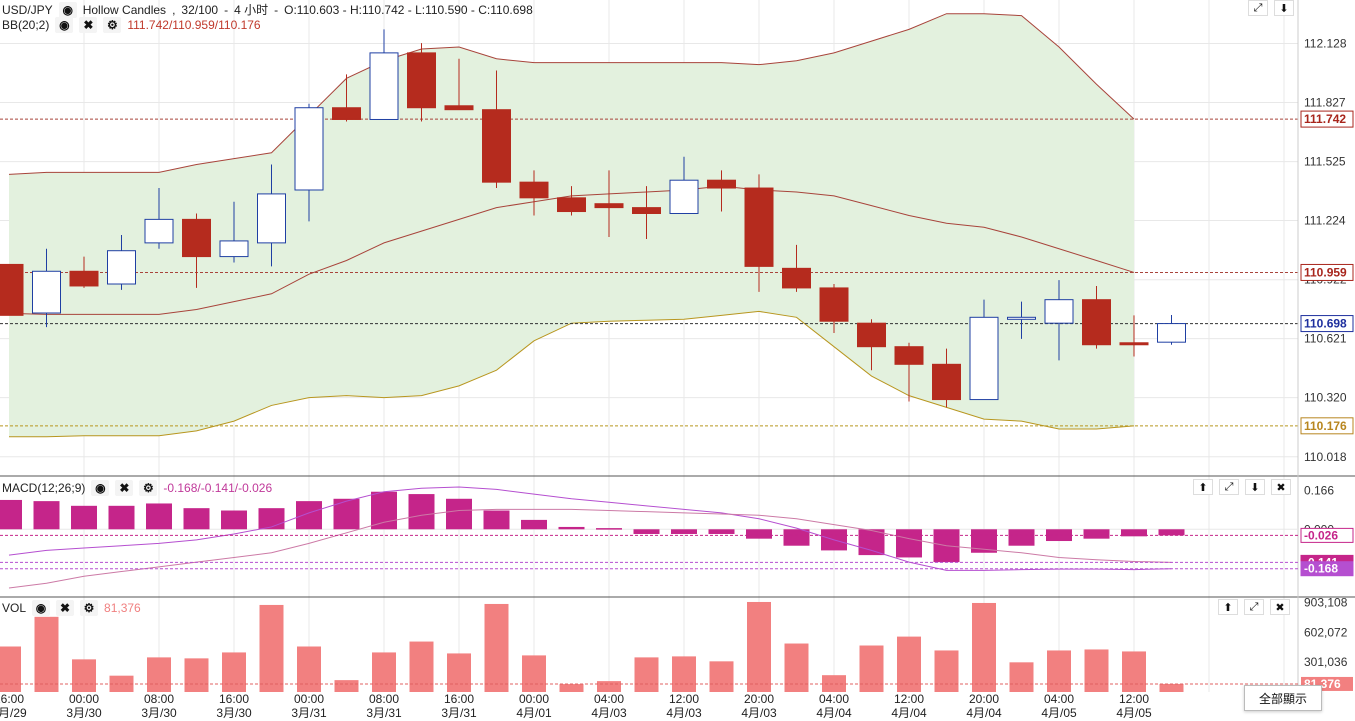  What do you see at coordinates (1271, 8) in the screenshot?
I see `price-pane-controls: ⤢ ⬇` at bounding box center [1271, 8].